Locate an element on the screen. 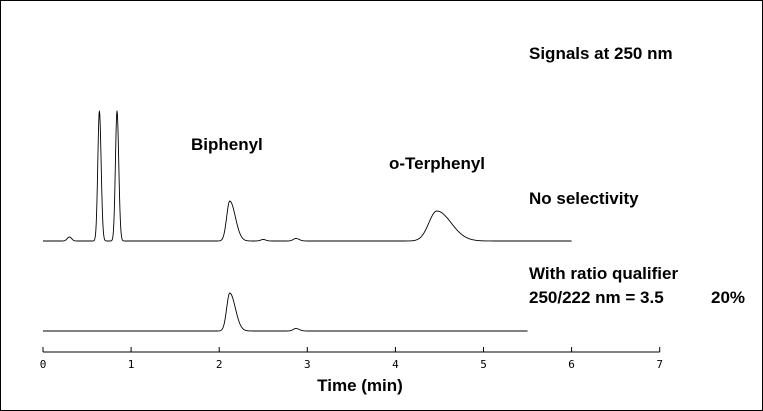 This screenshot has width=763, height=411. x-tick-label-5: 5 is located at coordinates (483, 364).